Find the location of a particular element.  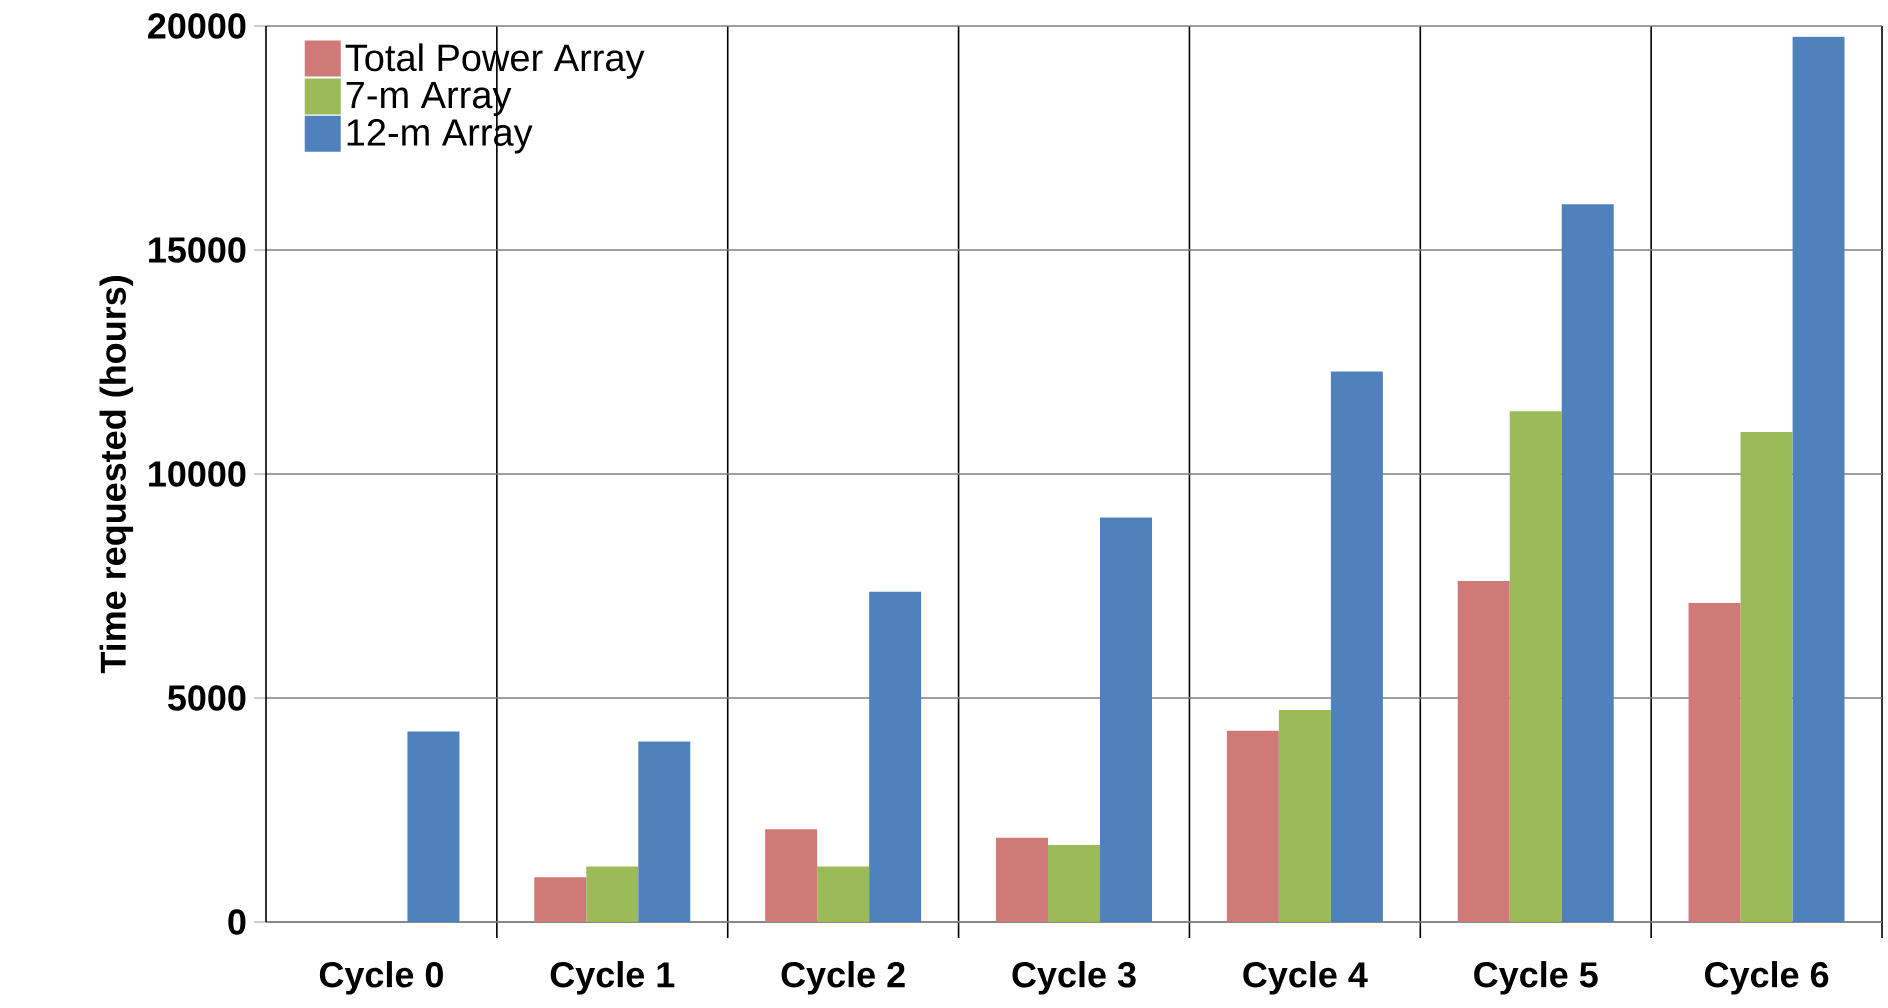

y-tick-label: 15000 is located at coordinates (197, 250).